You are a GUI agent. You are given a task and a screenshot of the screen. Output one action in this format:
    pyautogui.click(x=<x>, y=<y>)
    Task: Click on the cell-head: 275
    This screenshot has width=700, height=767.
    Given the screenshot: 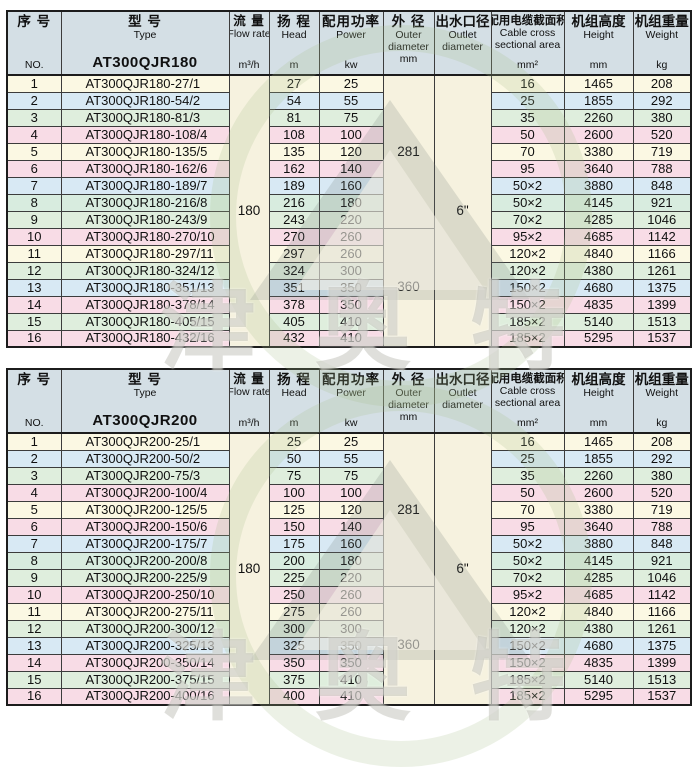 What is the action you would take?
    pyautogui.click(x=294, y=611)
    